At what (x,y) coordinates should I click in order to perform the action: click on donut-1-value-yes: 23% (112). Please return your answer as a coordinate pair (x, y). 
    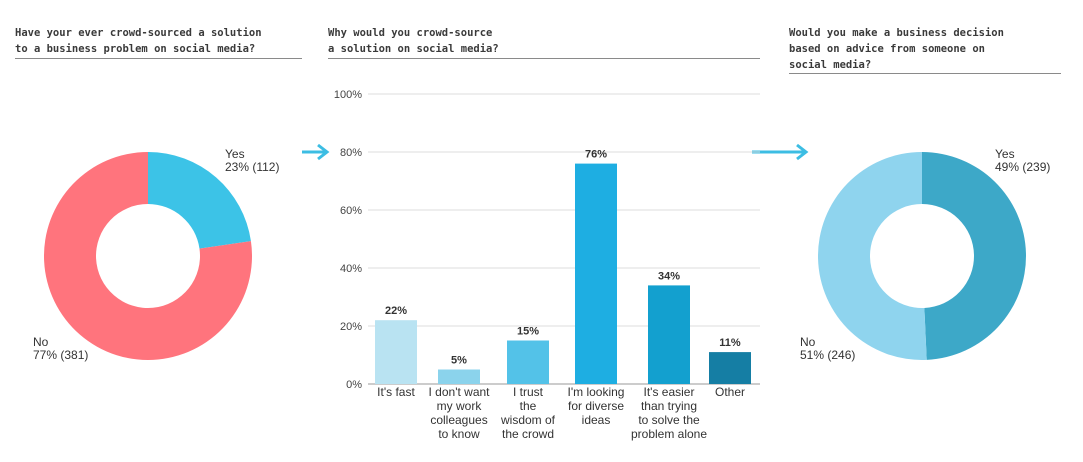
    Looking at the image, I should click on (252, 167).